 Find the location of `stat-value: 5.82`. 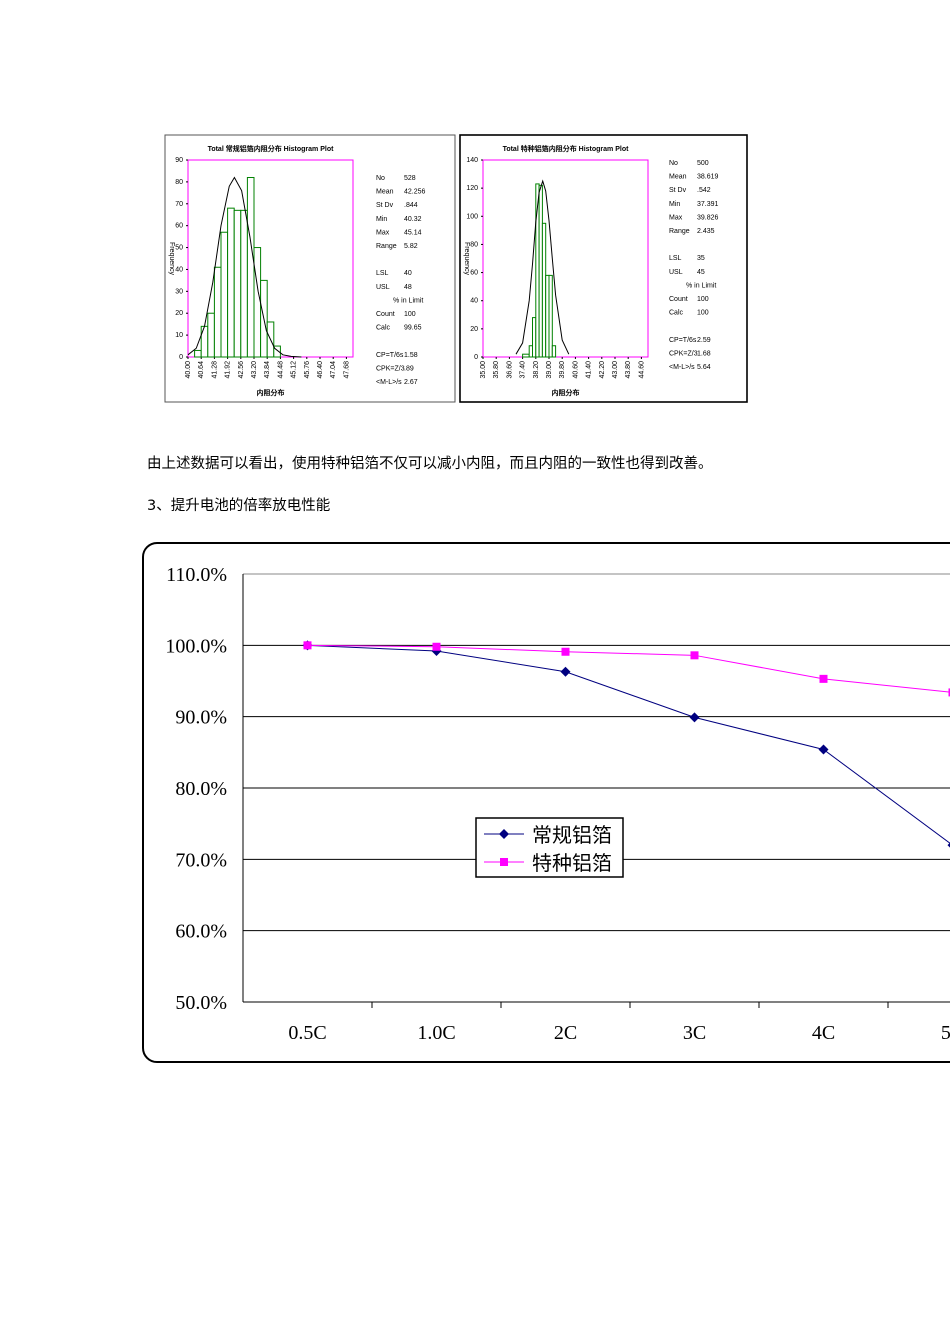

stat-value: 5.82 is located at coordinates (411, 246).